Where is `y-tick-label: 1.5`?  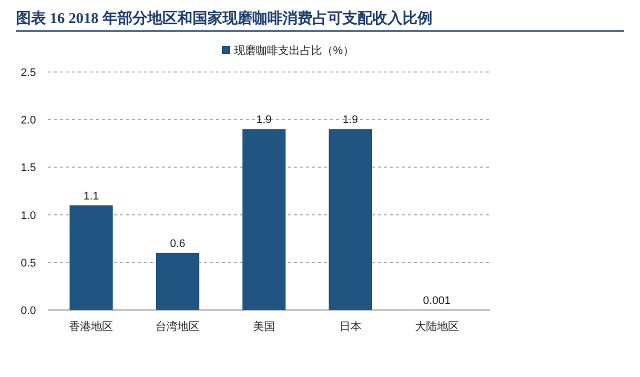 y-tick-label: 1.5 is located at coordinates (28, 168).